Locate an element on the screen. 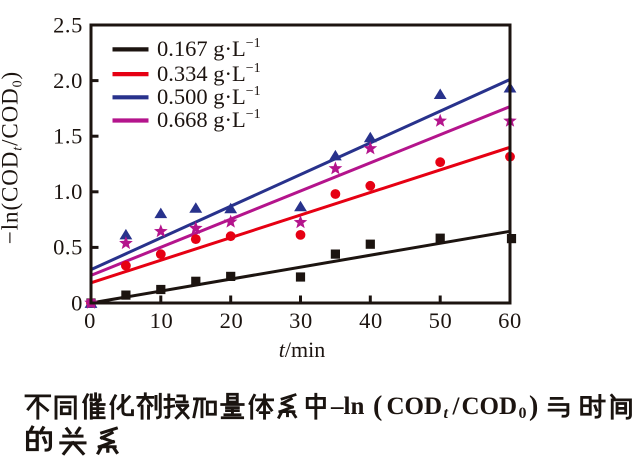 The width and height of the screenshot is (638, 461). svg-text: 20 is located at coordinates (232, 320).